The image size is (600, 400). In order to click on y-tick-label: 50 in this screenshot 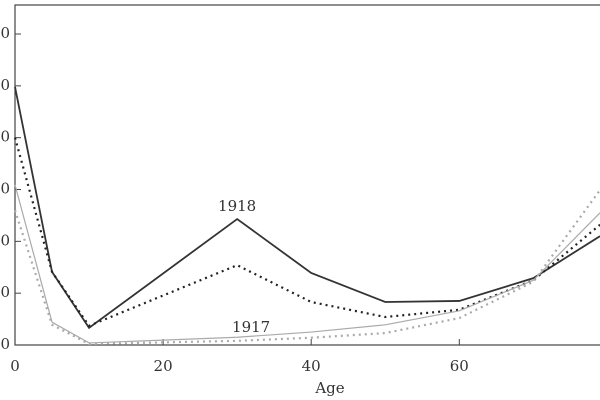, I will do `click(5, 85)`.